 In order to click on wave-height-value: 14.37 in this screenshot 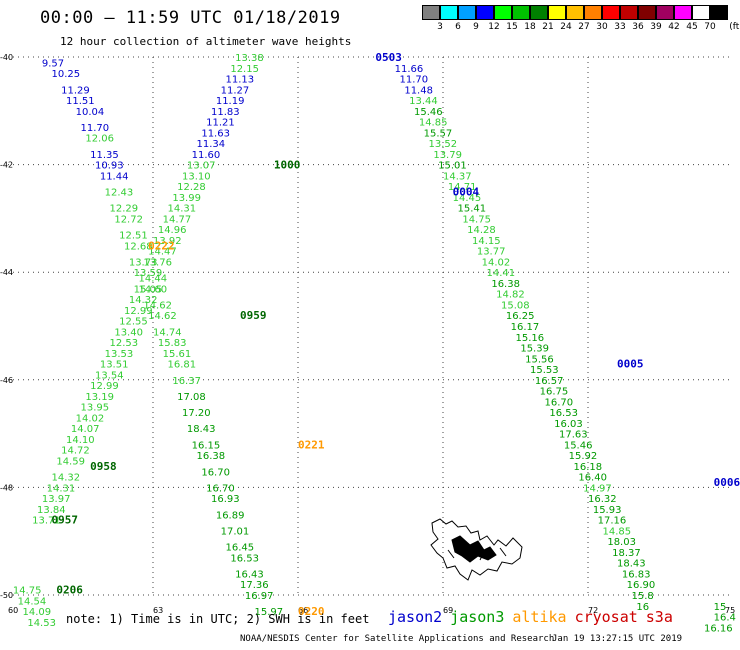, I will do `click(457, 176)`.